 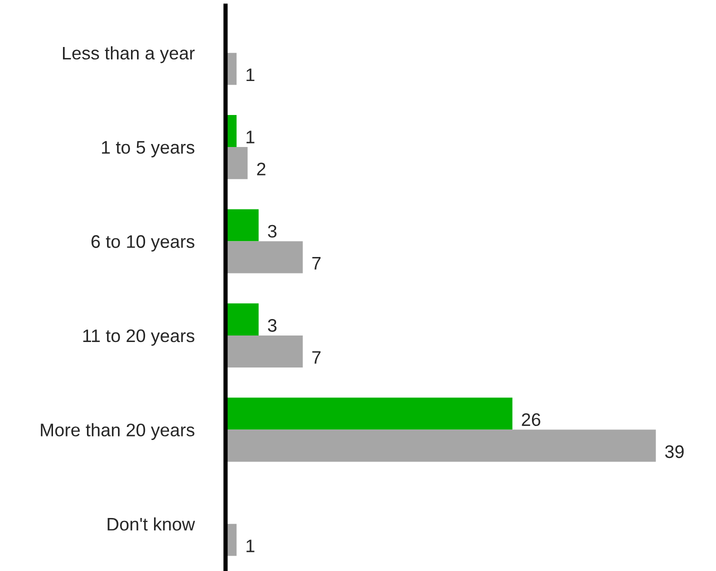 I want to click on y-tick-label: 11 to 20 years, so click(x=138, y=337).